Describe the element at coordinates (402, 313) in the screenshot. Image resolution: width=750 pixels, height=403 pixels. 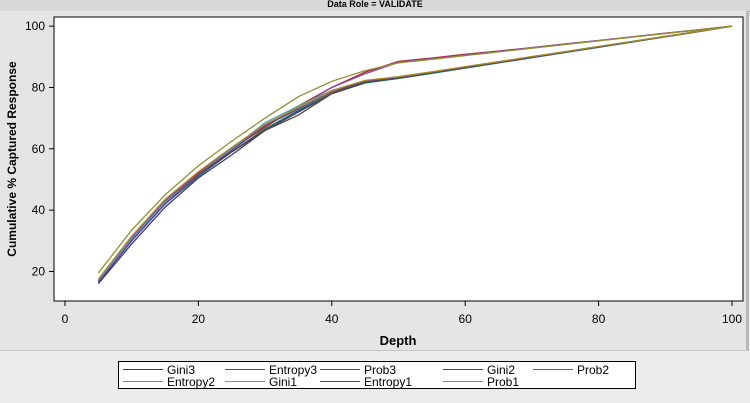
I see `x-axis: 0 20 40 60 80 100` at that location.